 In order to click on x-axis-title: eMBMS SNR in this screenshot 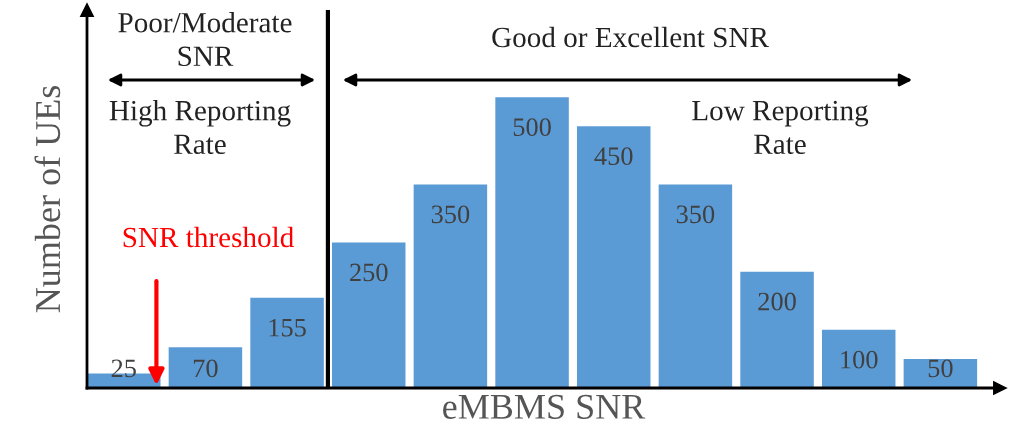, I will do `click(544, 406)`.